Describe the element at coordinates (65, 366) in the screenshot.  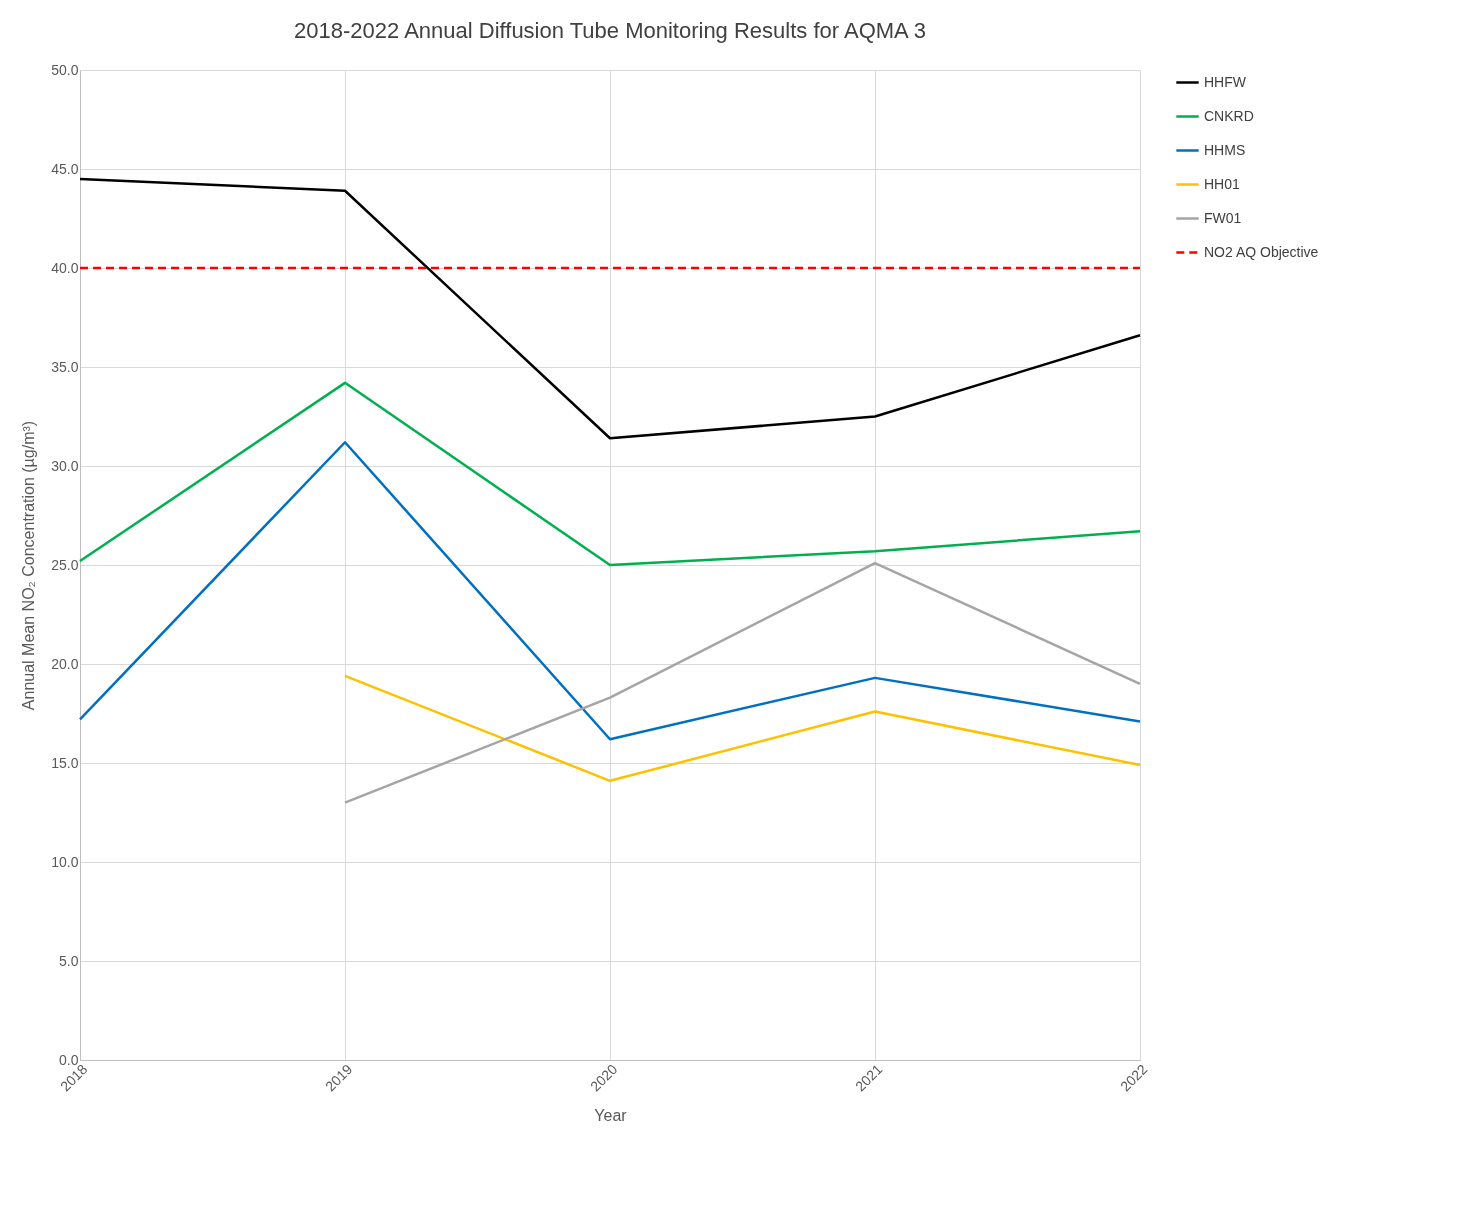
I see `y-tick-label: 35.0` at that location.